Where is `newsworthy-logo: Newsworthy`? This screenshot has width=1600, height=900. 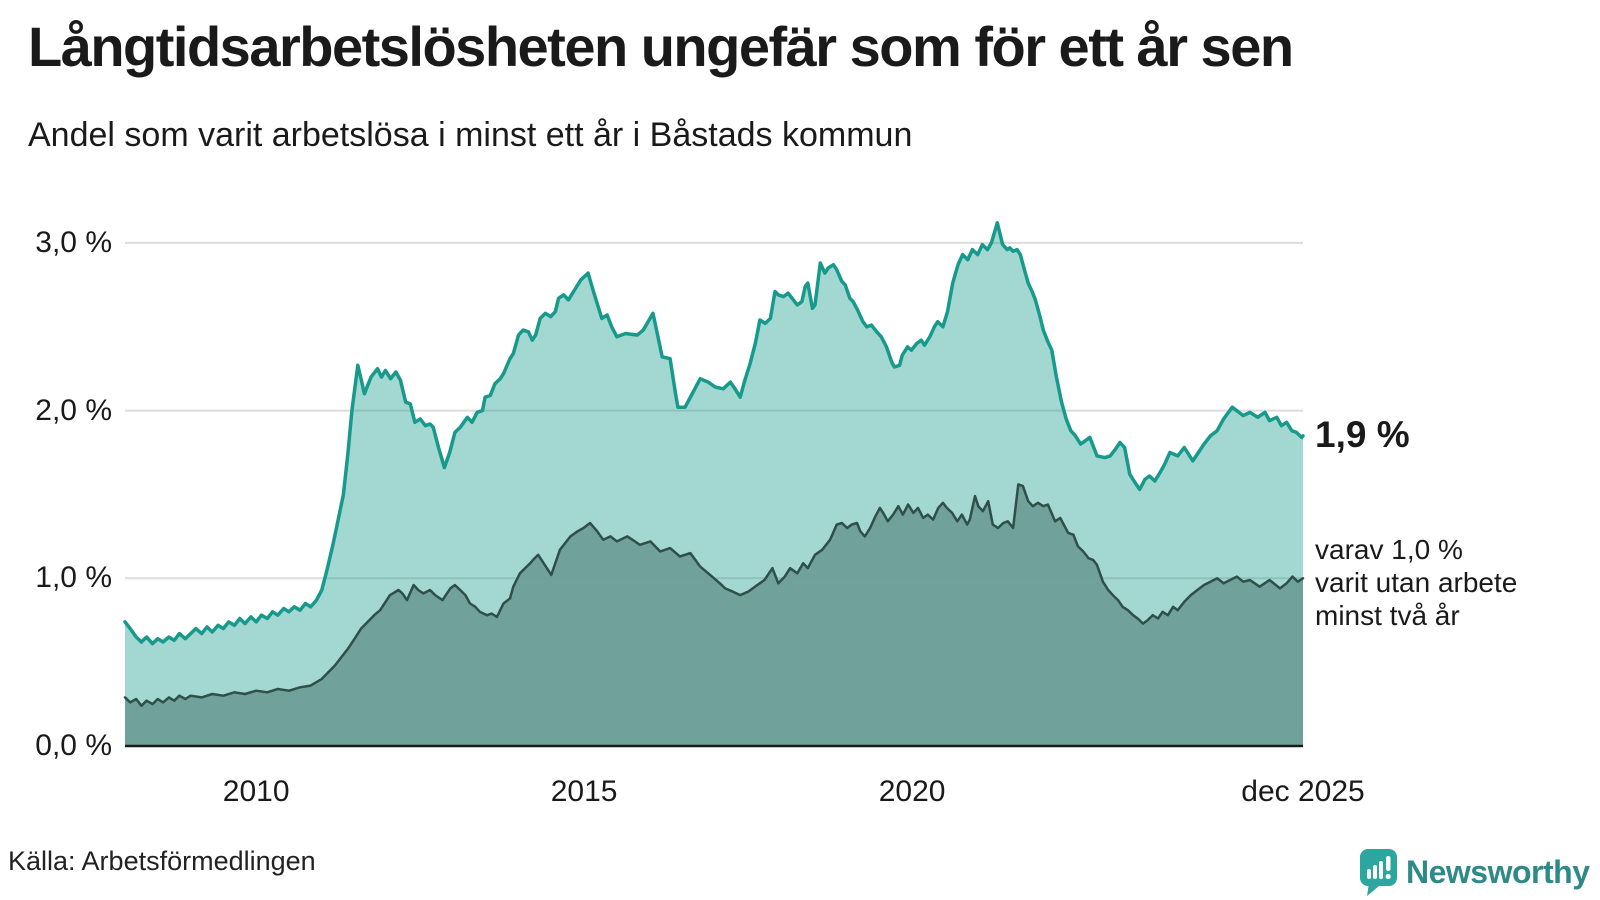 newsworthy-logo: Newsworthy is located at coordinates (1475, 872).